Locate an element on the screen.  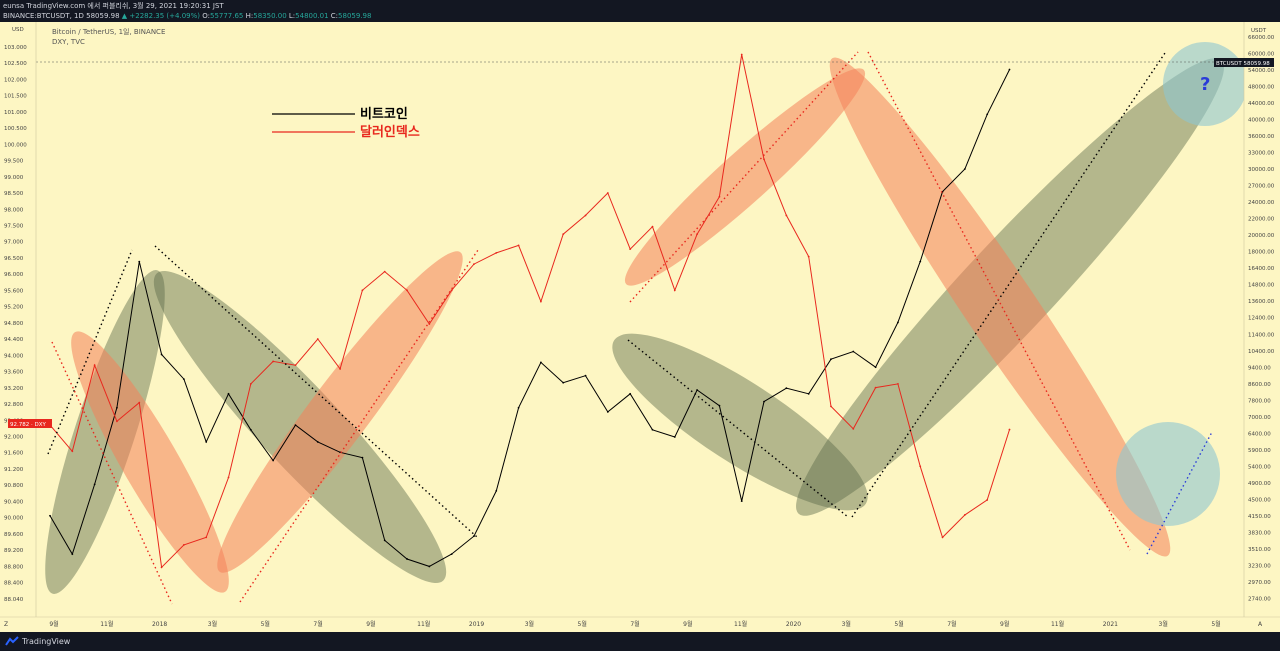
footer-bar: TradingView is located at coordinates (640, 641).